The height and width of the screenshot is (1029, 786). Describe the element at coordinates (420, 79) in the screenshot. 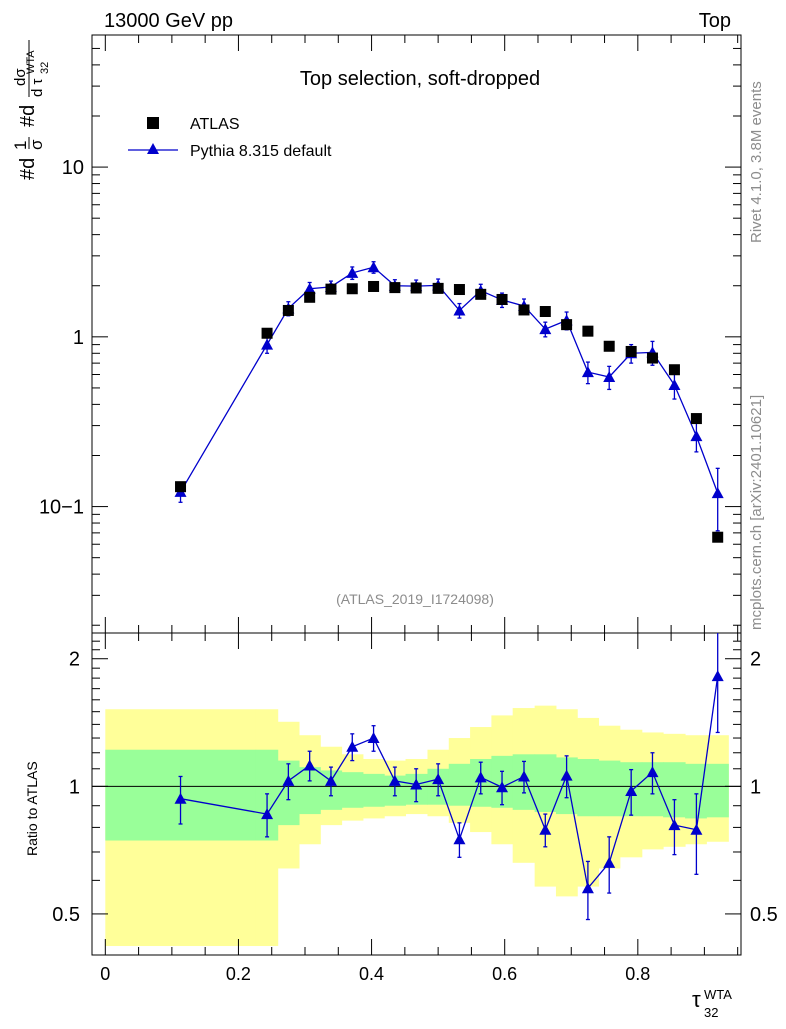

I see `chart-title: Top selection, soft-dropped` at that location.